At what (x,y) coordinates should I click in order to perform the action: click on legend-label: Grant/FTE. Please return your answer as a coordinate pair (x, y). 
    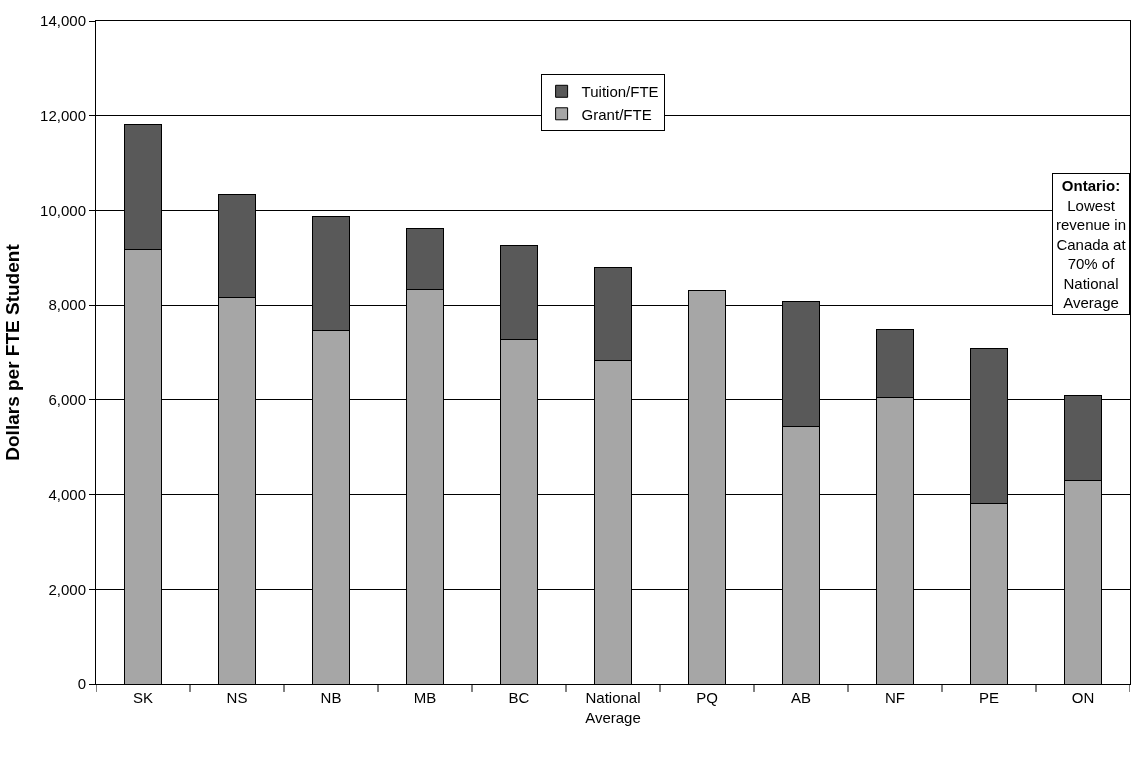
    Looking at the image, I should click on (616, 114).